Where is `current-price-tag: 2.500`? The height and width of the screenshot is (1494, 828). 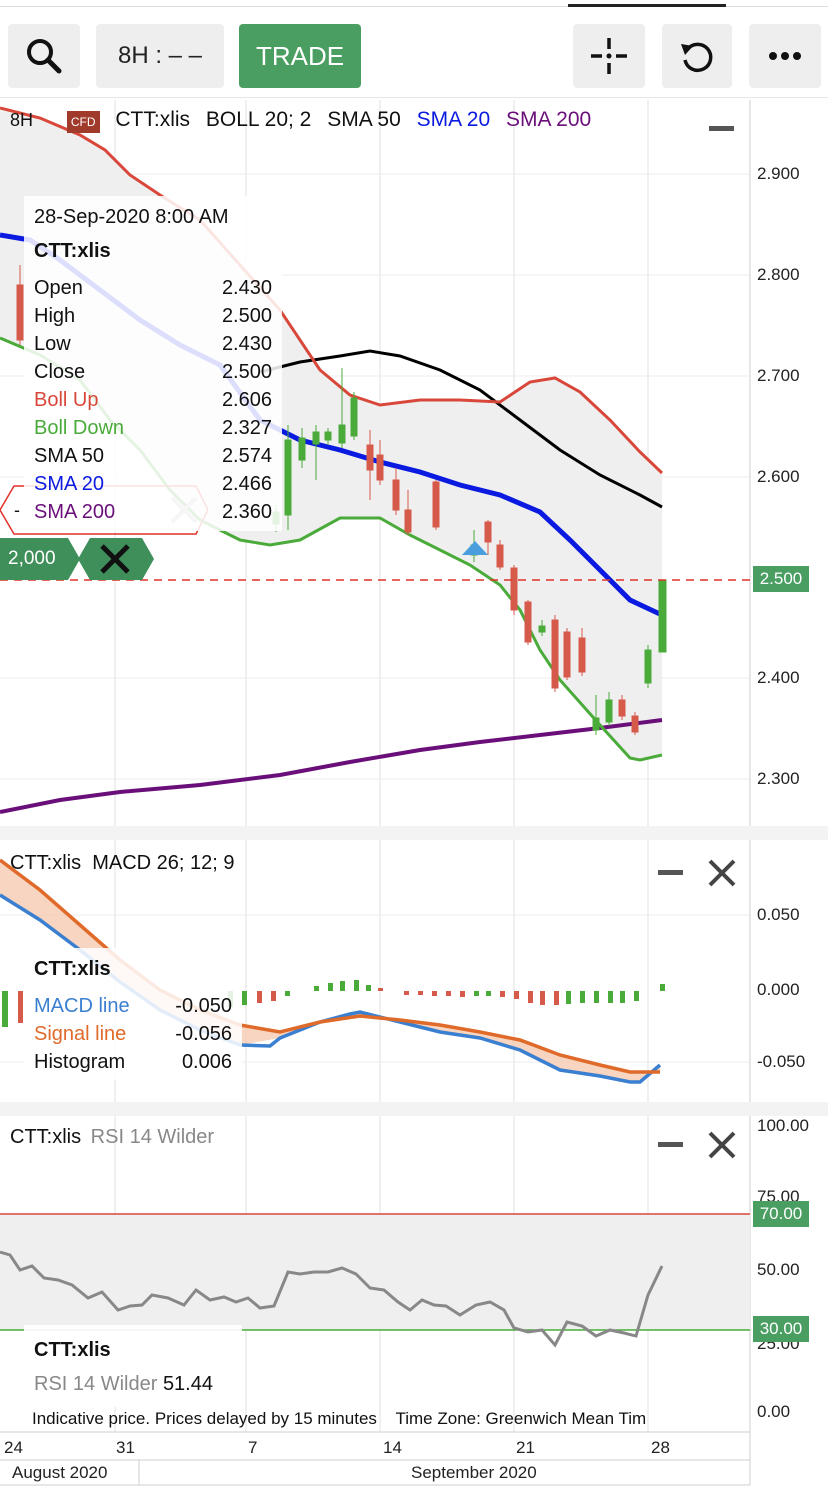 current-price-tag: 2.500 is located at coordinates (781, 579).